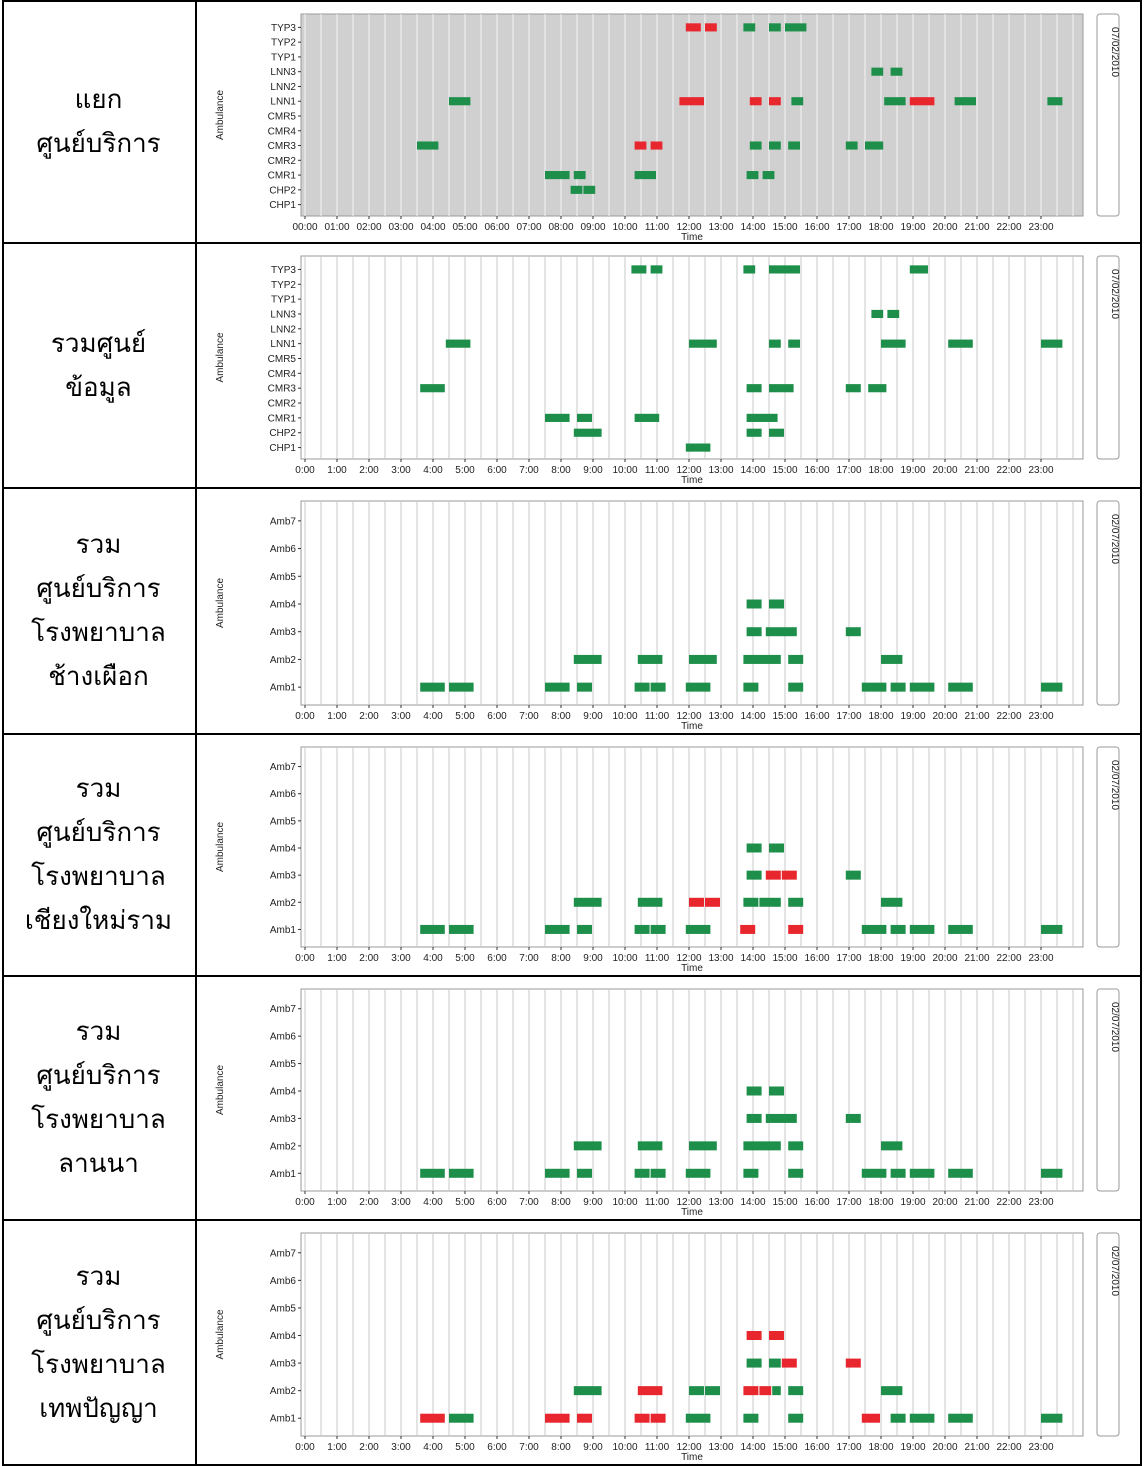 The height and width of the screenshot is (1466, 1144). I want to click on x-tick-label: 2:00, so click(369, 1202).